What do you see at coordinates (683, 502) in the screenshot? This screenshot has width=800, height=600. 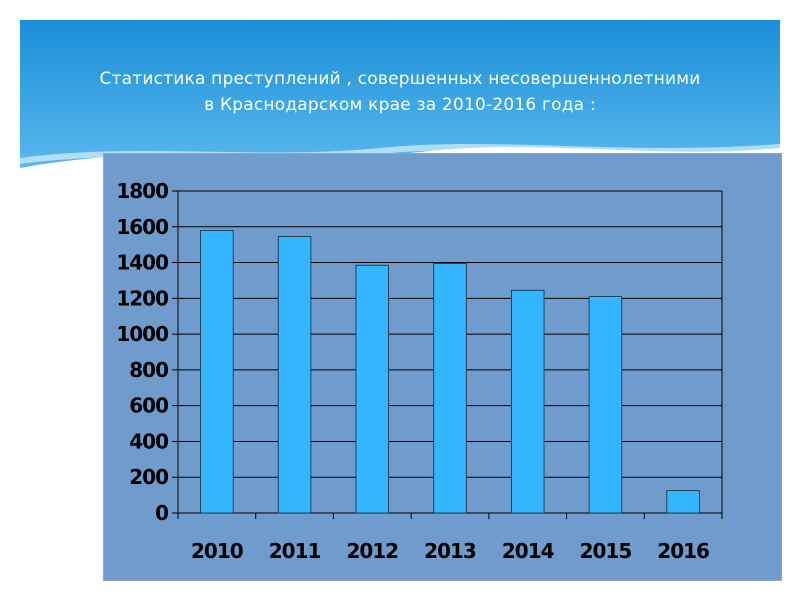 I see `bar-2016` at bounding box center [683, 502].